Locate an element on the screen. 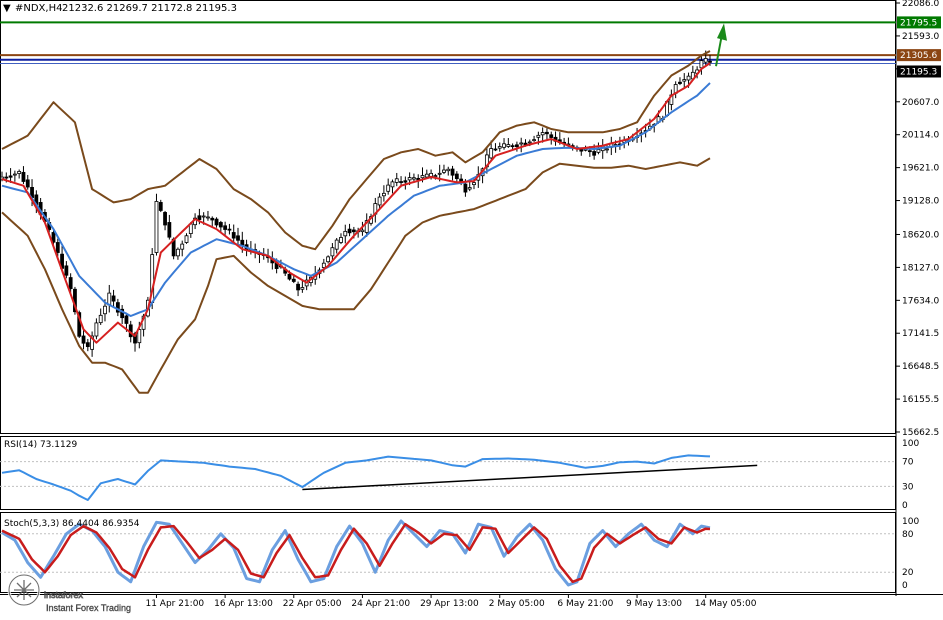 The height and width of the screenshot is (620, 943). forecast-arrow-shaft is located at coordinates (719, 50).